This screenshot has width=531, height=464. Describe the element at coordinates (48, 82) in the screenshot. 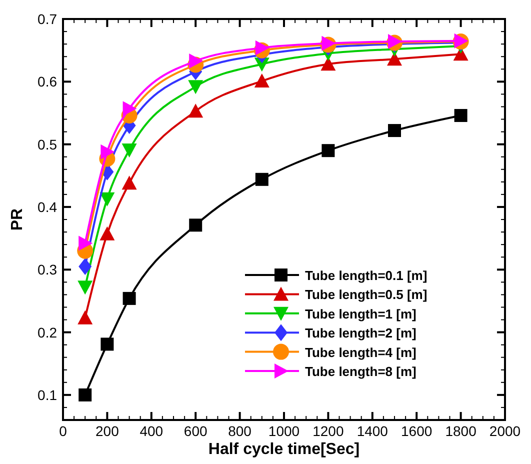

I see `y-tick-label: 0.6` at that location.